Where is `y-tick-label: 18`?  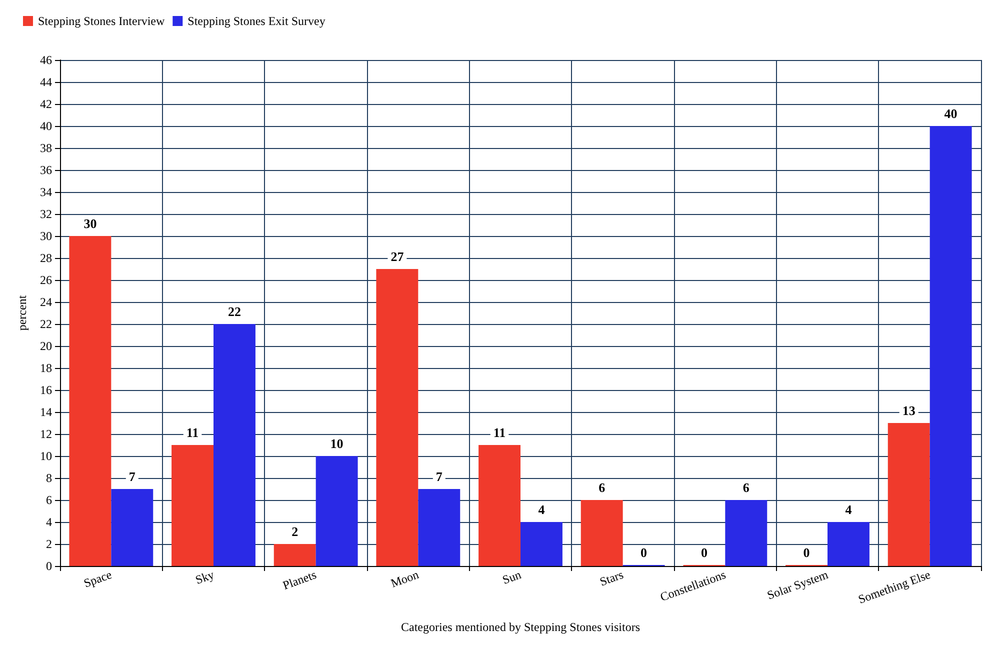
y-tick-label: 18 is located at coordinates (46, 368).